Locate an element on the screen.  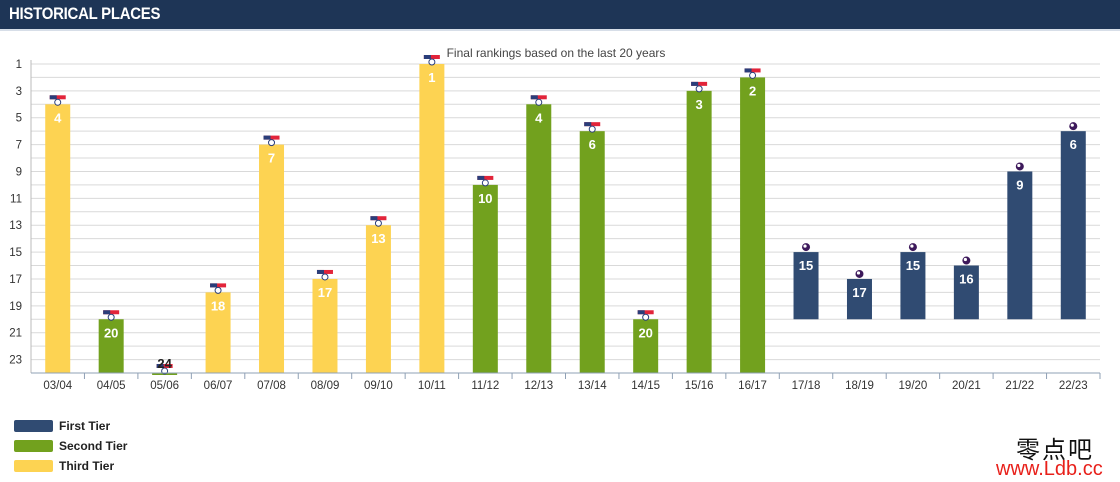
legend-label: Third Tier is located at coordinates (87, 466).